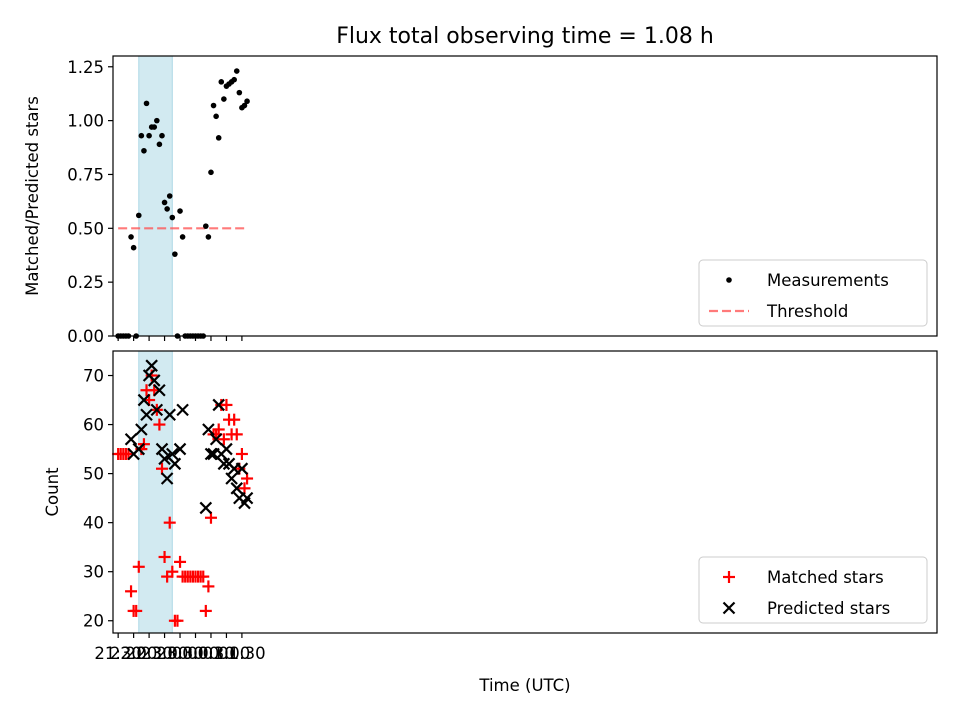 This screenshot has height=720, width=960. What do you see at coordinates (93, 621) in the screenshot?
I see `y-tick-label: 20` at bounding box center [93, 621].